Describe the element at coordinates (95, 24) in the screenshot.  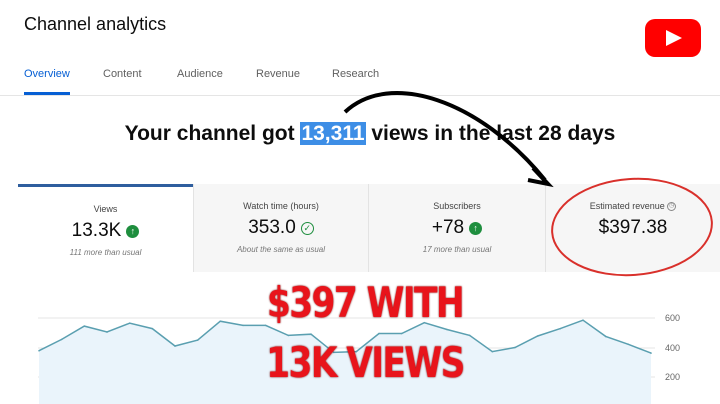
I see `page-title: Channel analytics` at that location.